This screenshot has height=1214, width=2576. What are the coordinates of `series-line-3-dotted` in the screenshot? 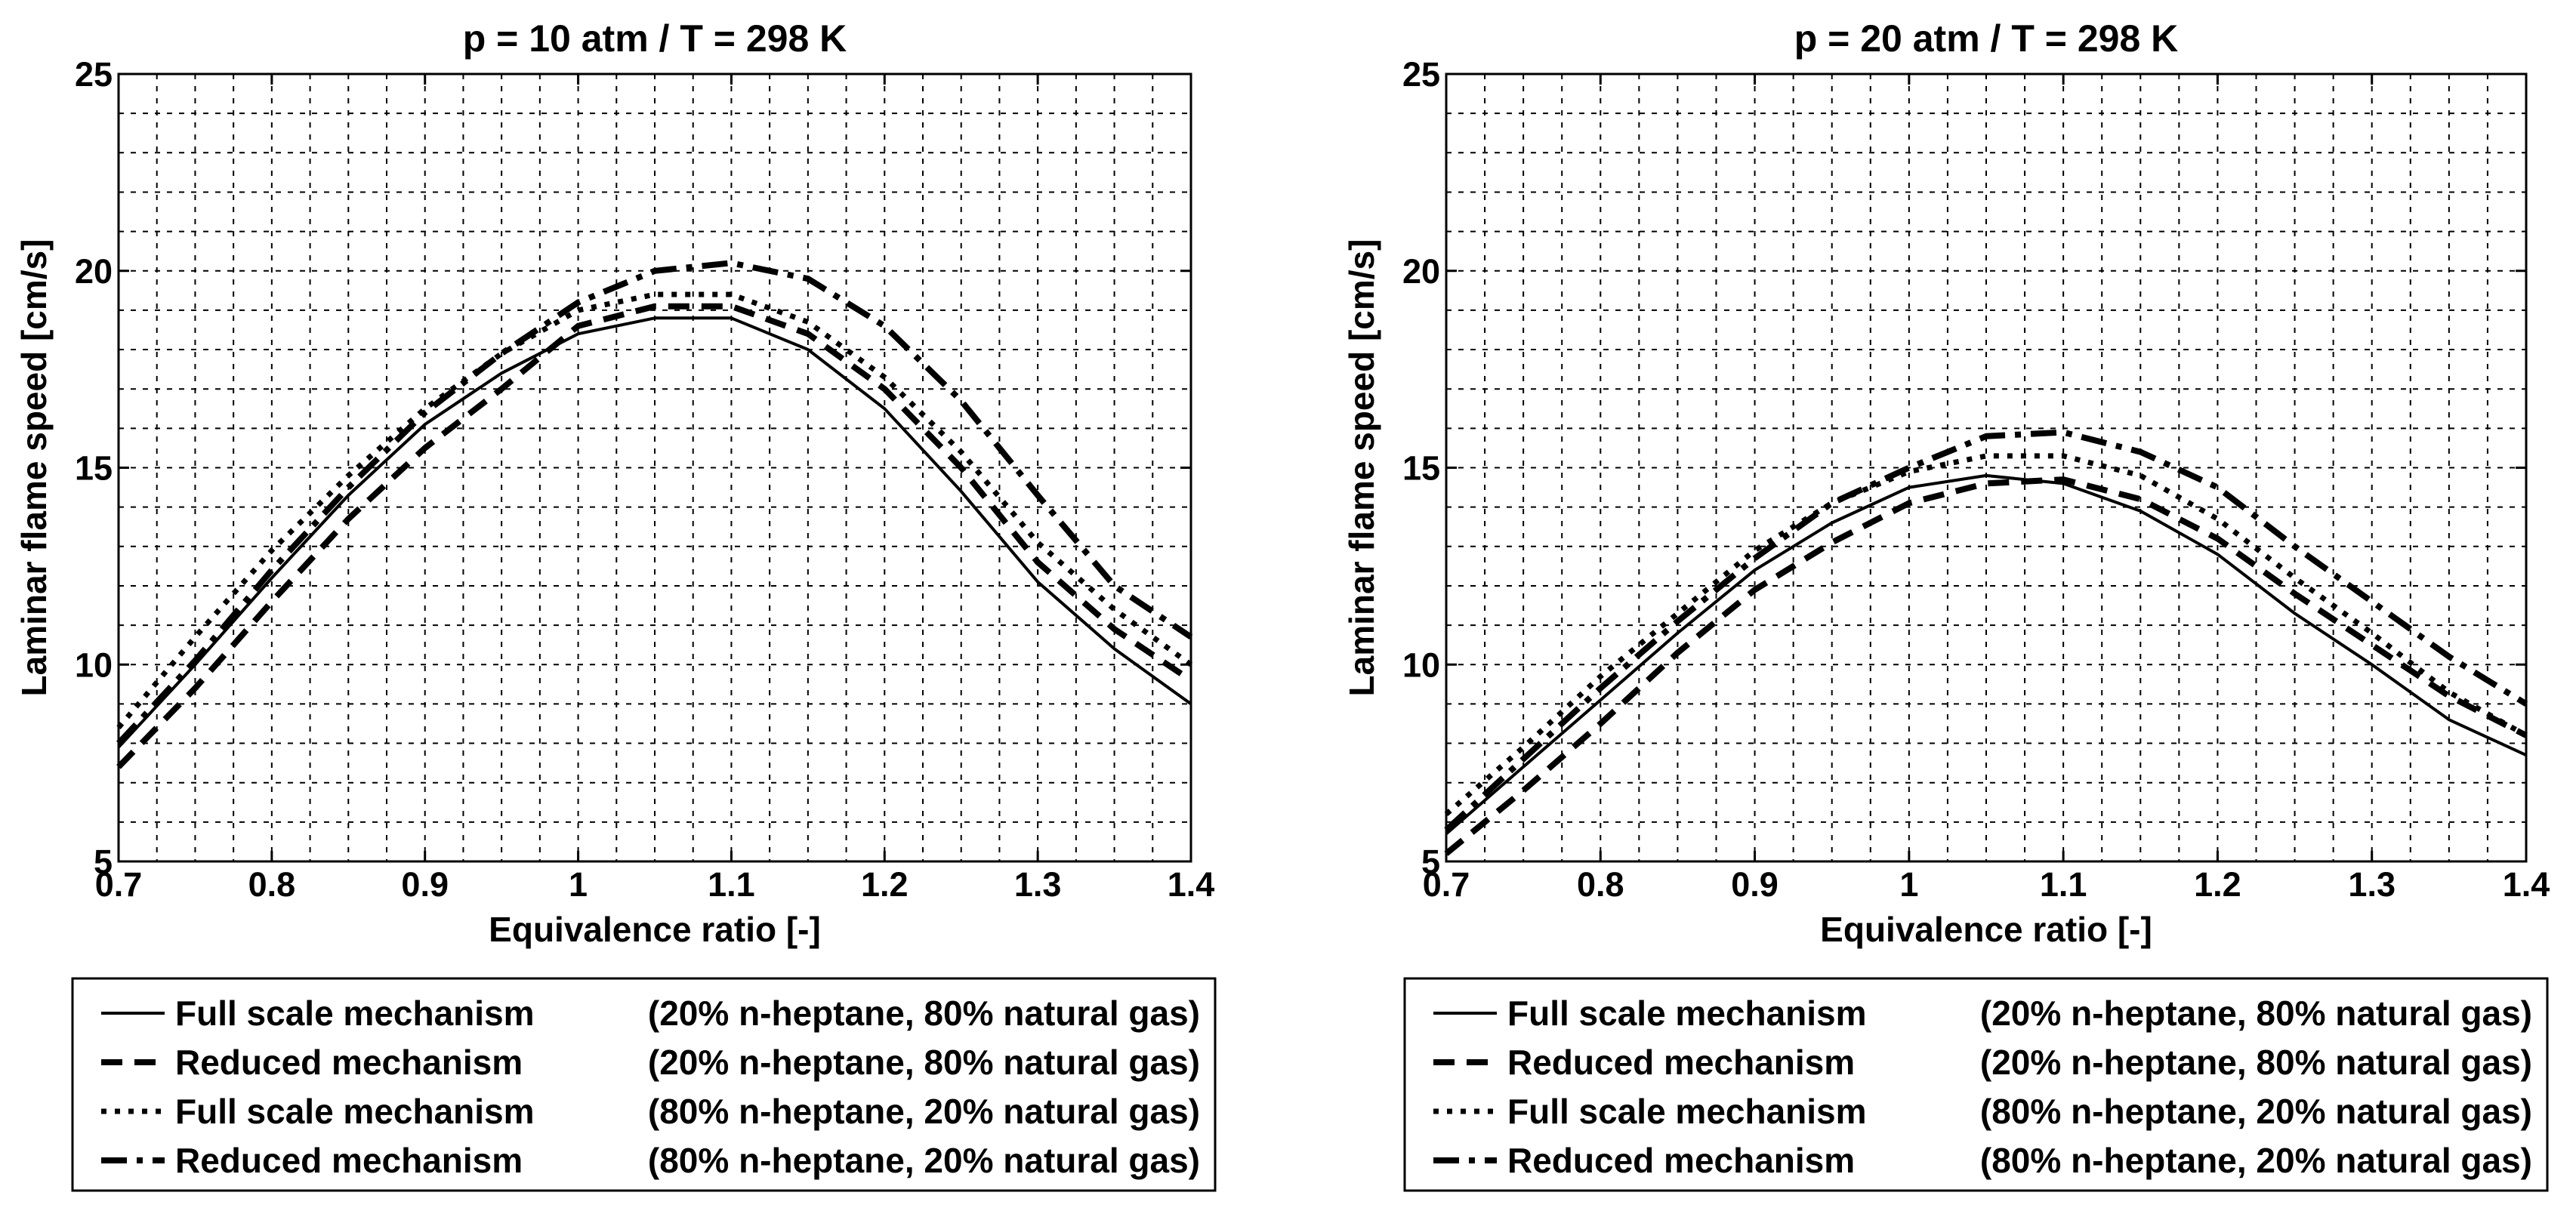 It's located at (1986, 635).